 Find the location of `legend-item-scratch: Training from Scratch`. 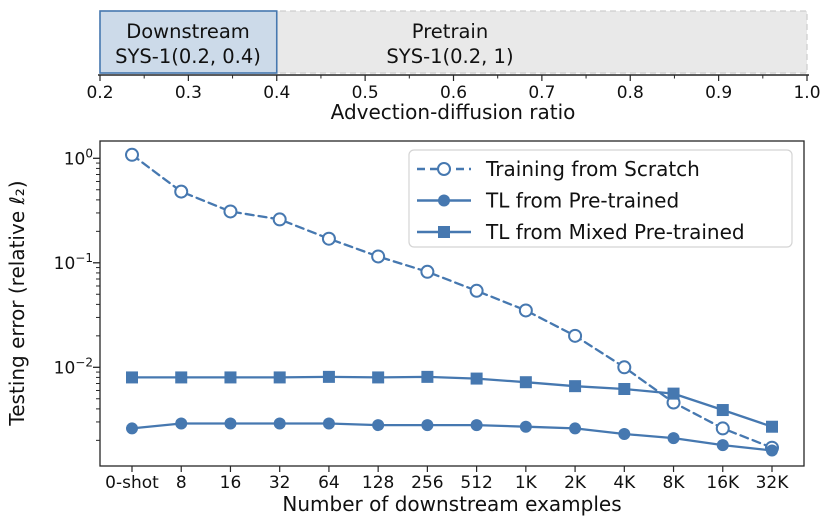

legend-item-scratch: Training from Scratch is located at coordinates (558, 169).